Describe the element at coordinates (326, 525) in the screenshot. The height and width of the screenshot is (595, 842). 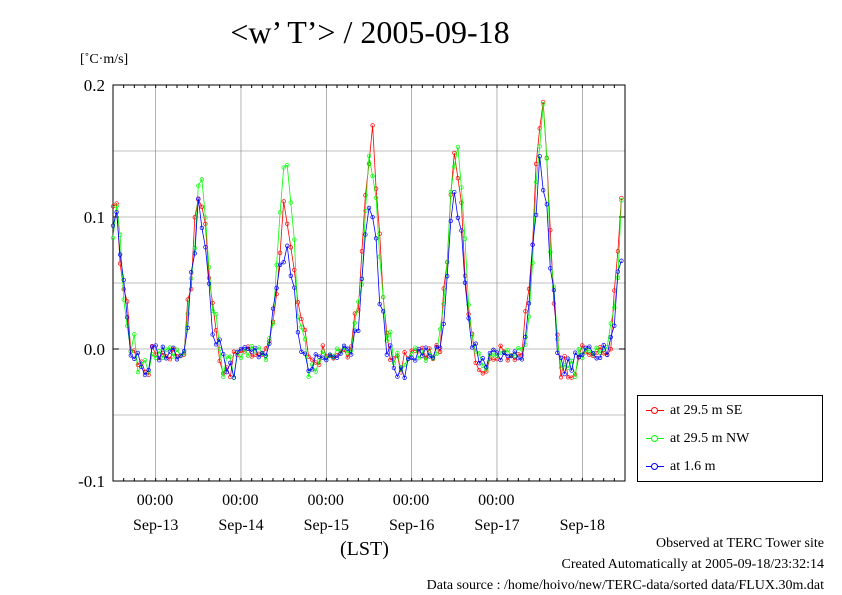
I see `x-date-label: Sep-15` at that location.